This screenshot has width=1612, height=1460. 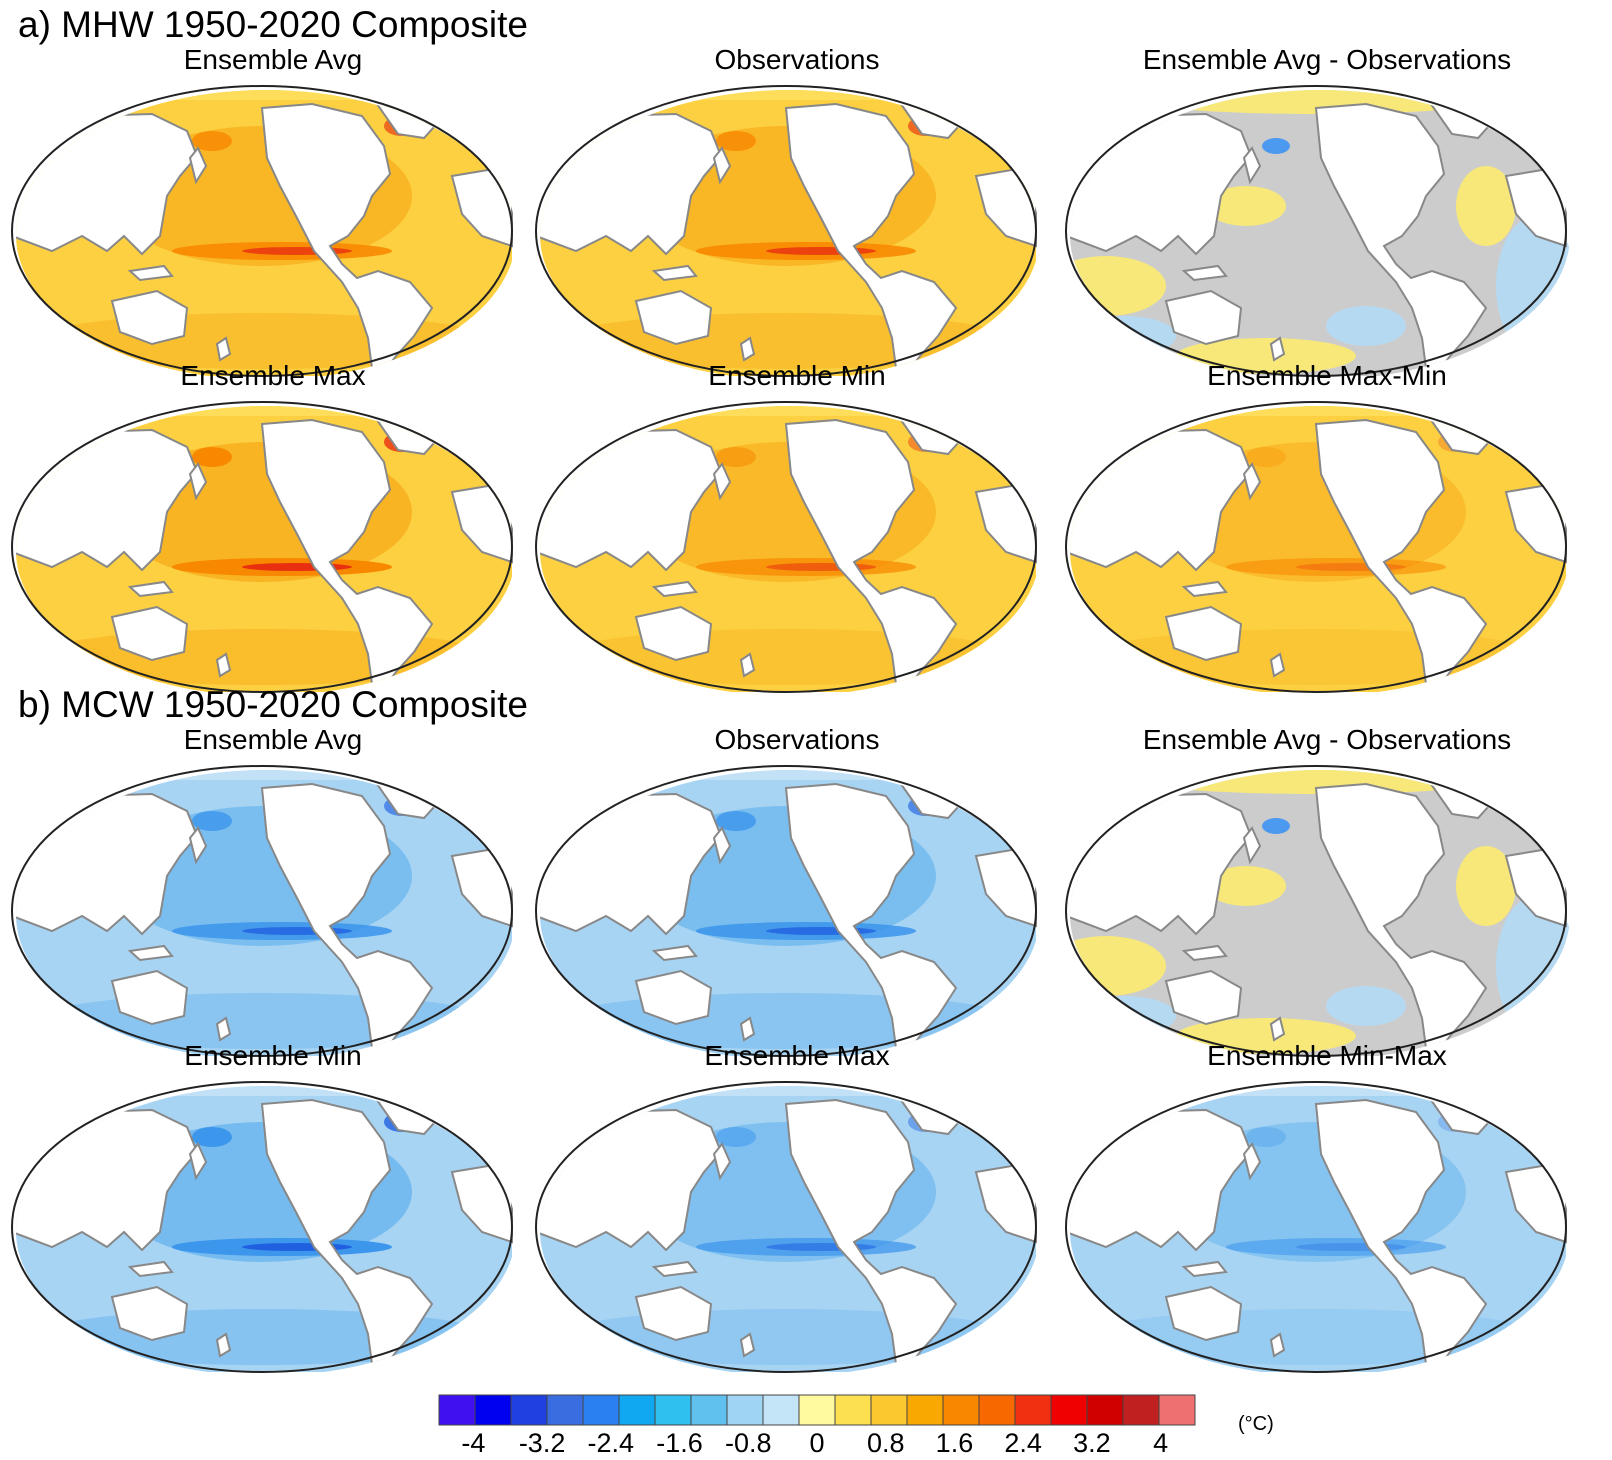 I want to click on panel-title: Observations, so click(x=797, y=739).